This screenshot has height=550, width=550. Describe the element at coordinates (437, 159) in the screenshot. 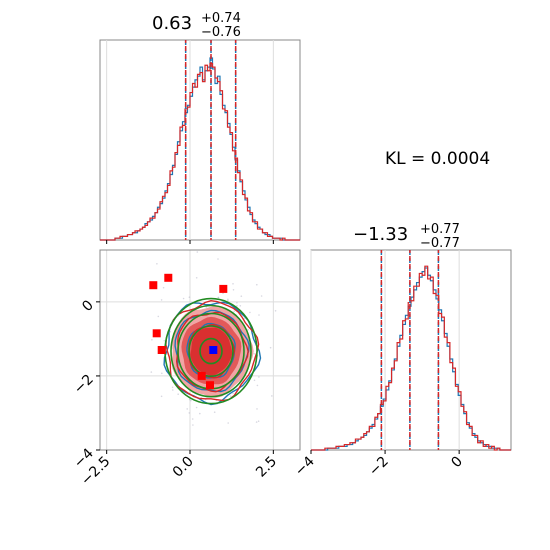

I see `kl-annotation: KL = 0.0004` at that location.